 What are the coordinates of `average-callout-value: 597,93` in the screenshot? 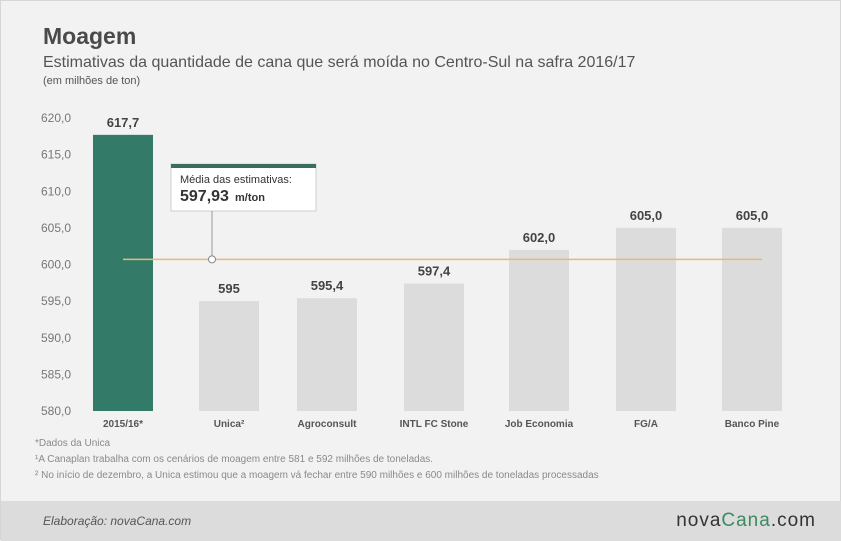 It's located at (204, 196).